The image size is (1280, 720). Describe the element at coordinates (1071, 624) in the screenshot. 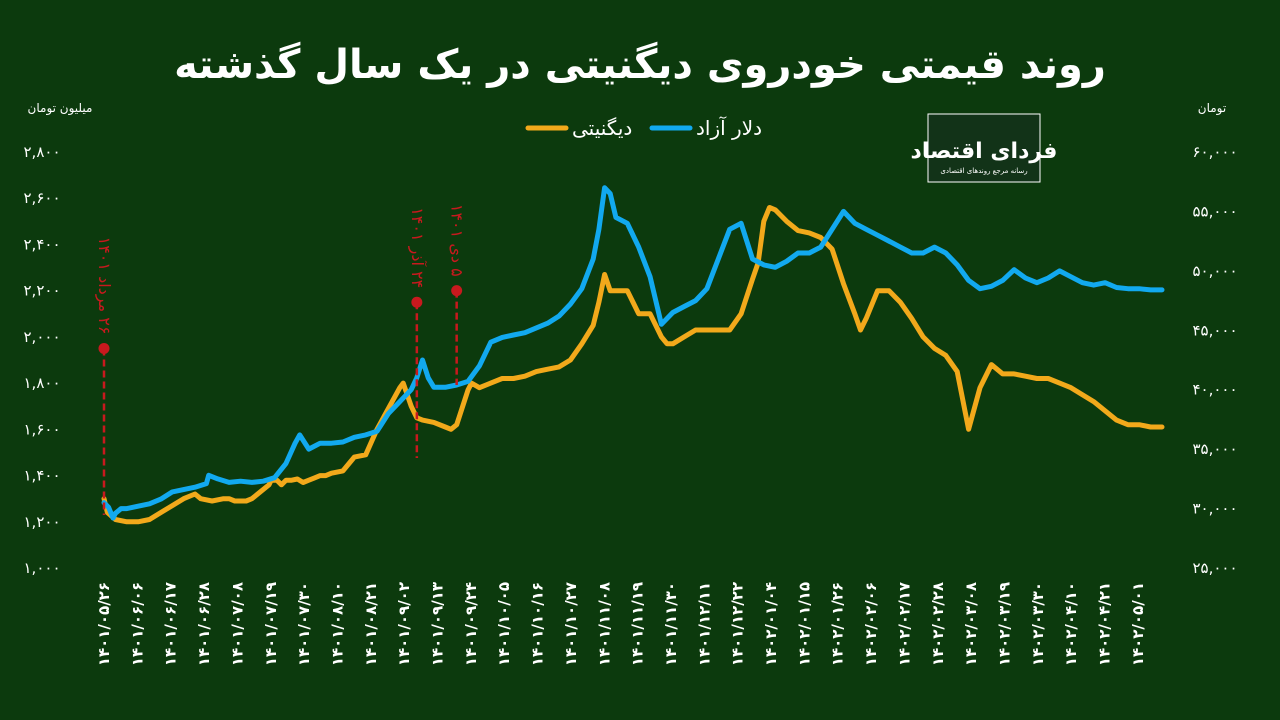

I see `x-tick-label: ۱۴۰۲/۰۴/۱۰` at that location.